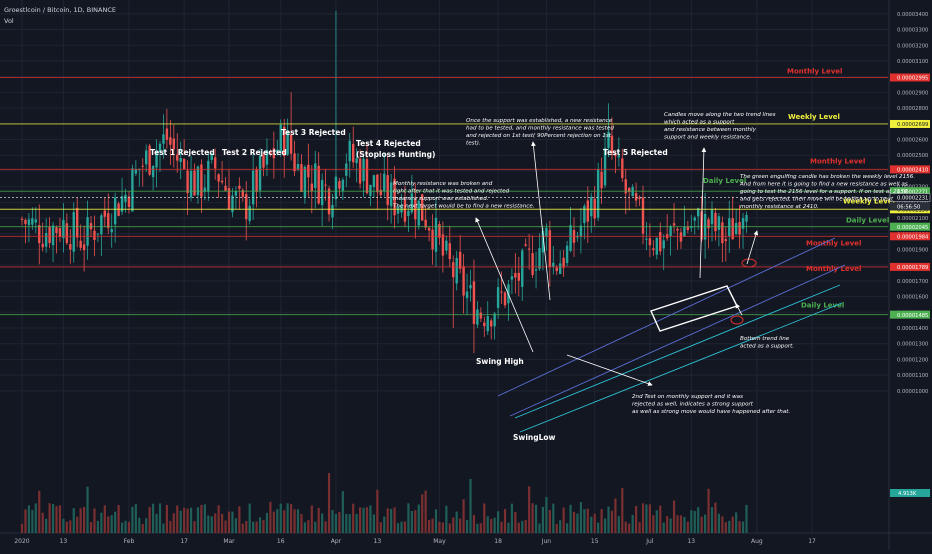  I want to click on x-tick-label: Aug, so click(757, 541).